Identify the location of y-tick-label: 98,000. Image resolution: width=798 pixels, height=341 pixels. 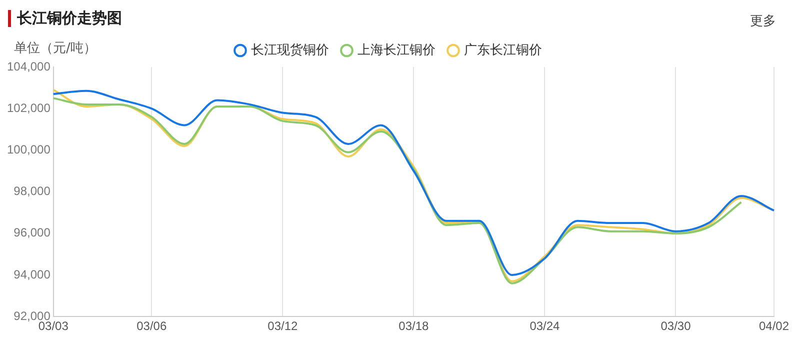
(32, 191).